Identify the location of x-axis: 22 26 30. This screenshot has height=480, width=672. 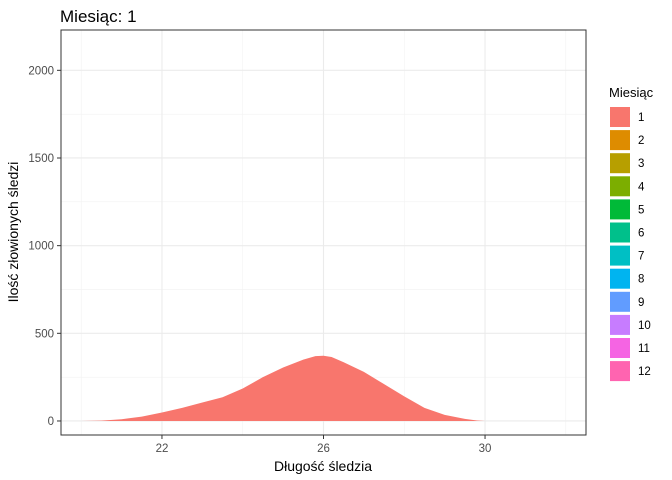
(324, 445).